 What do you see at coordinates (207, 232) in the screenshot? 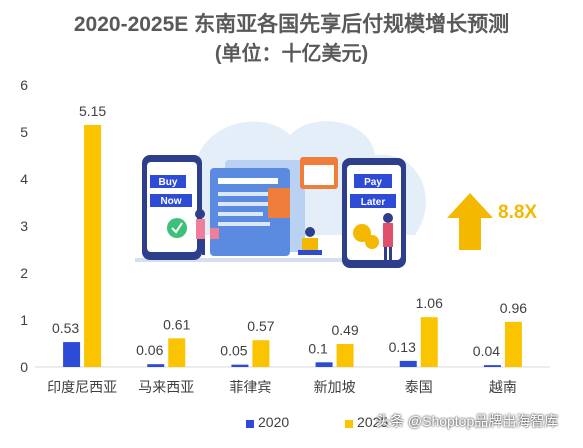
I see `shopper-figure` at bounding box center [207, 232].